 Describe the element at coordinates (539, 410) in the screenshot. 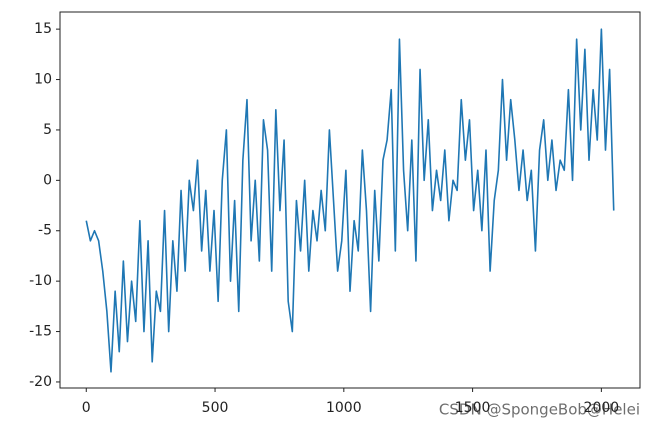

I see `watermark: CSDN @SpongeBob@Helei` at that location.